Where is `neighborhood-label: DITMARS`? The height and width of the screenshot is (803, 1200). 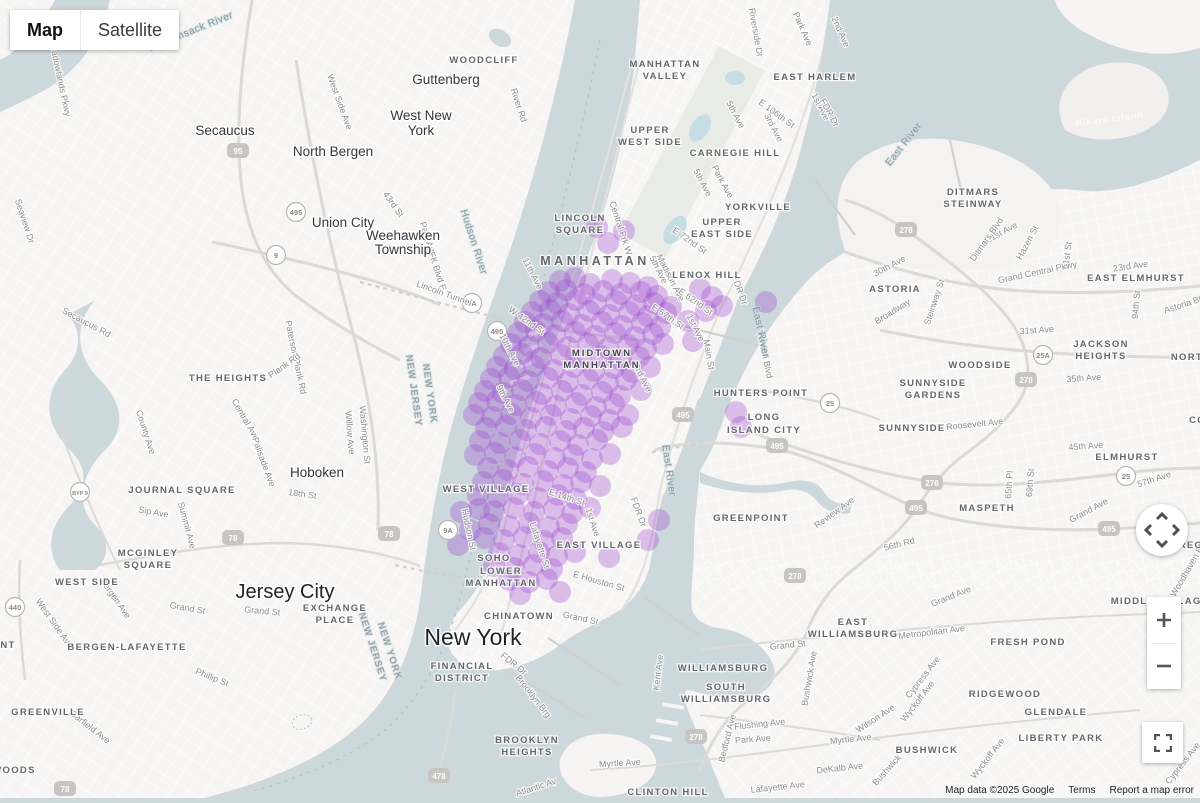 neighborhood-label: DITMARS is located at coordinates (973, 192).